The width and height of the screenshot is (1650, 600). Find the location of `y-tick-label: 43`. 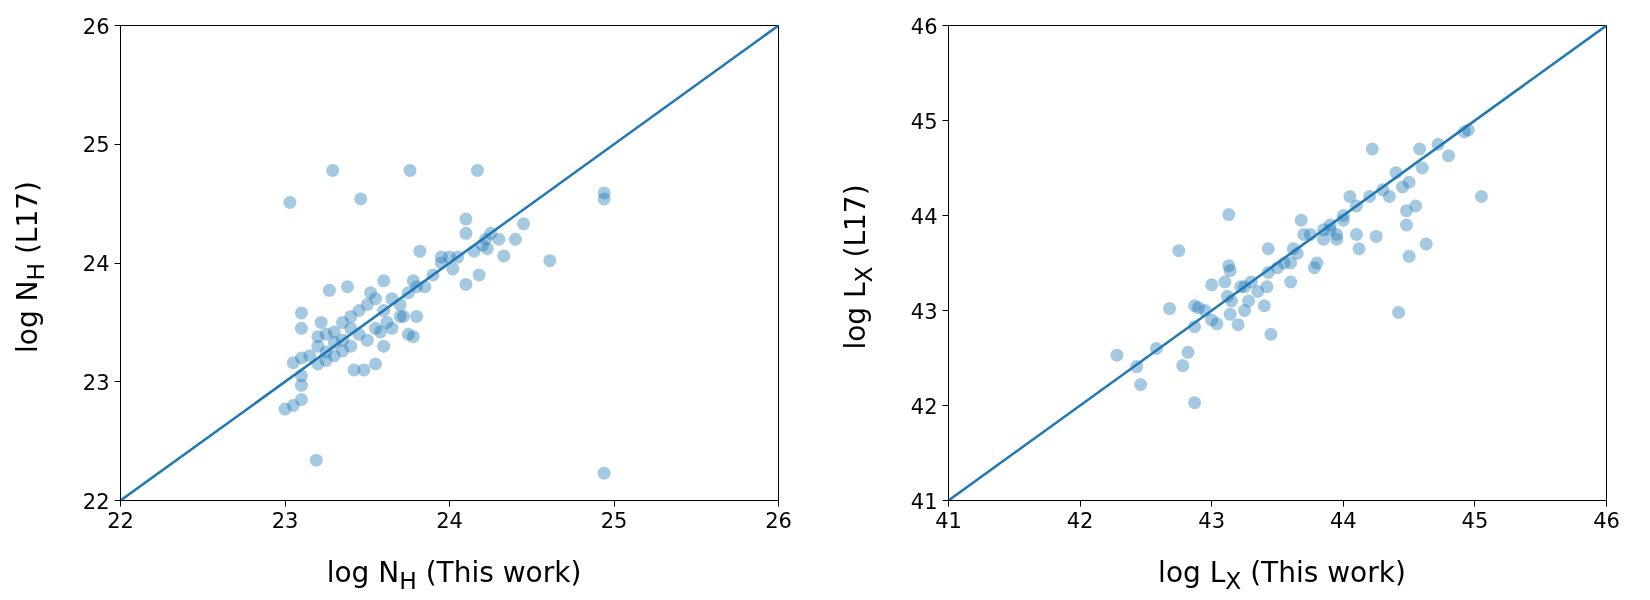

y-tick-label: 43 is located at coordinates (924, 311).